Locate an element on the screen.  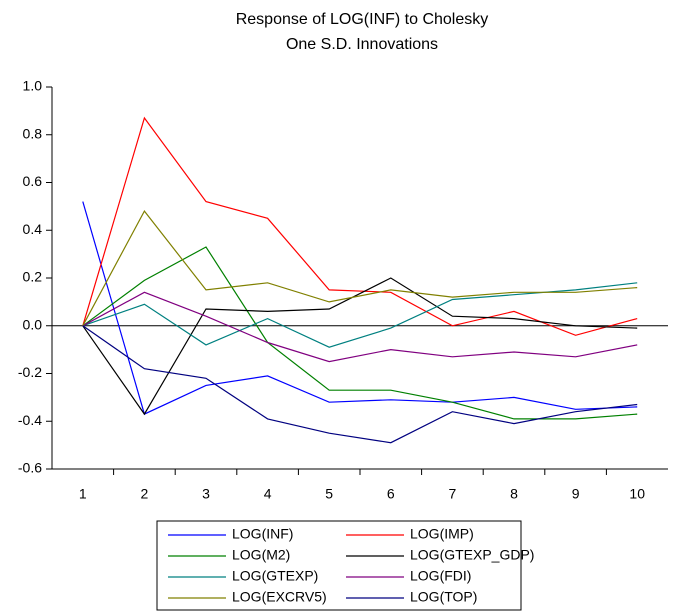
chart-title: Response of LOG(INF) to Cholesky is located at coordinates (362, 19).